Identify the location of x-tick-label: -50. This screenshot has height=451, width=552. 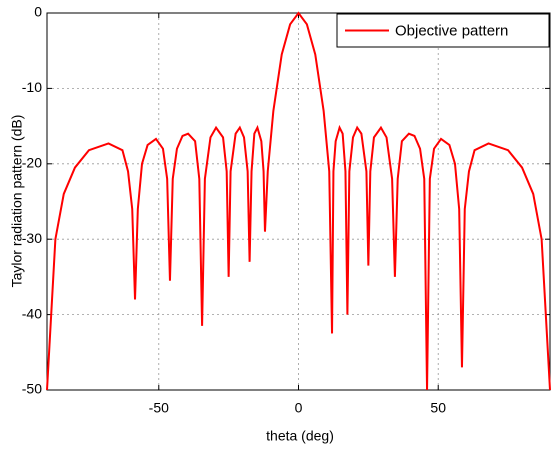
(159, 408).